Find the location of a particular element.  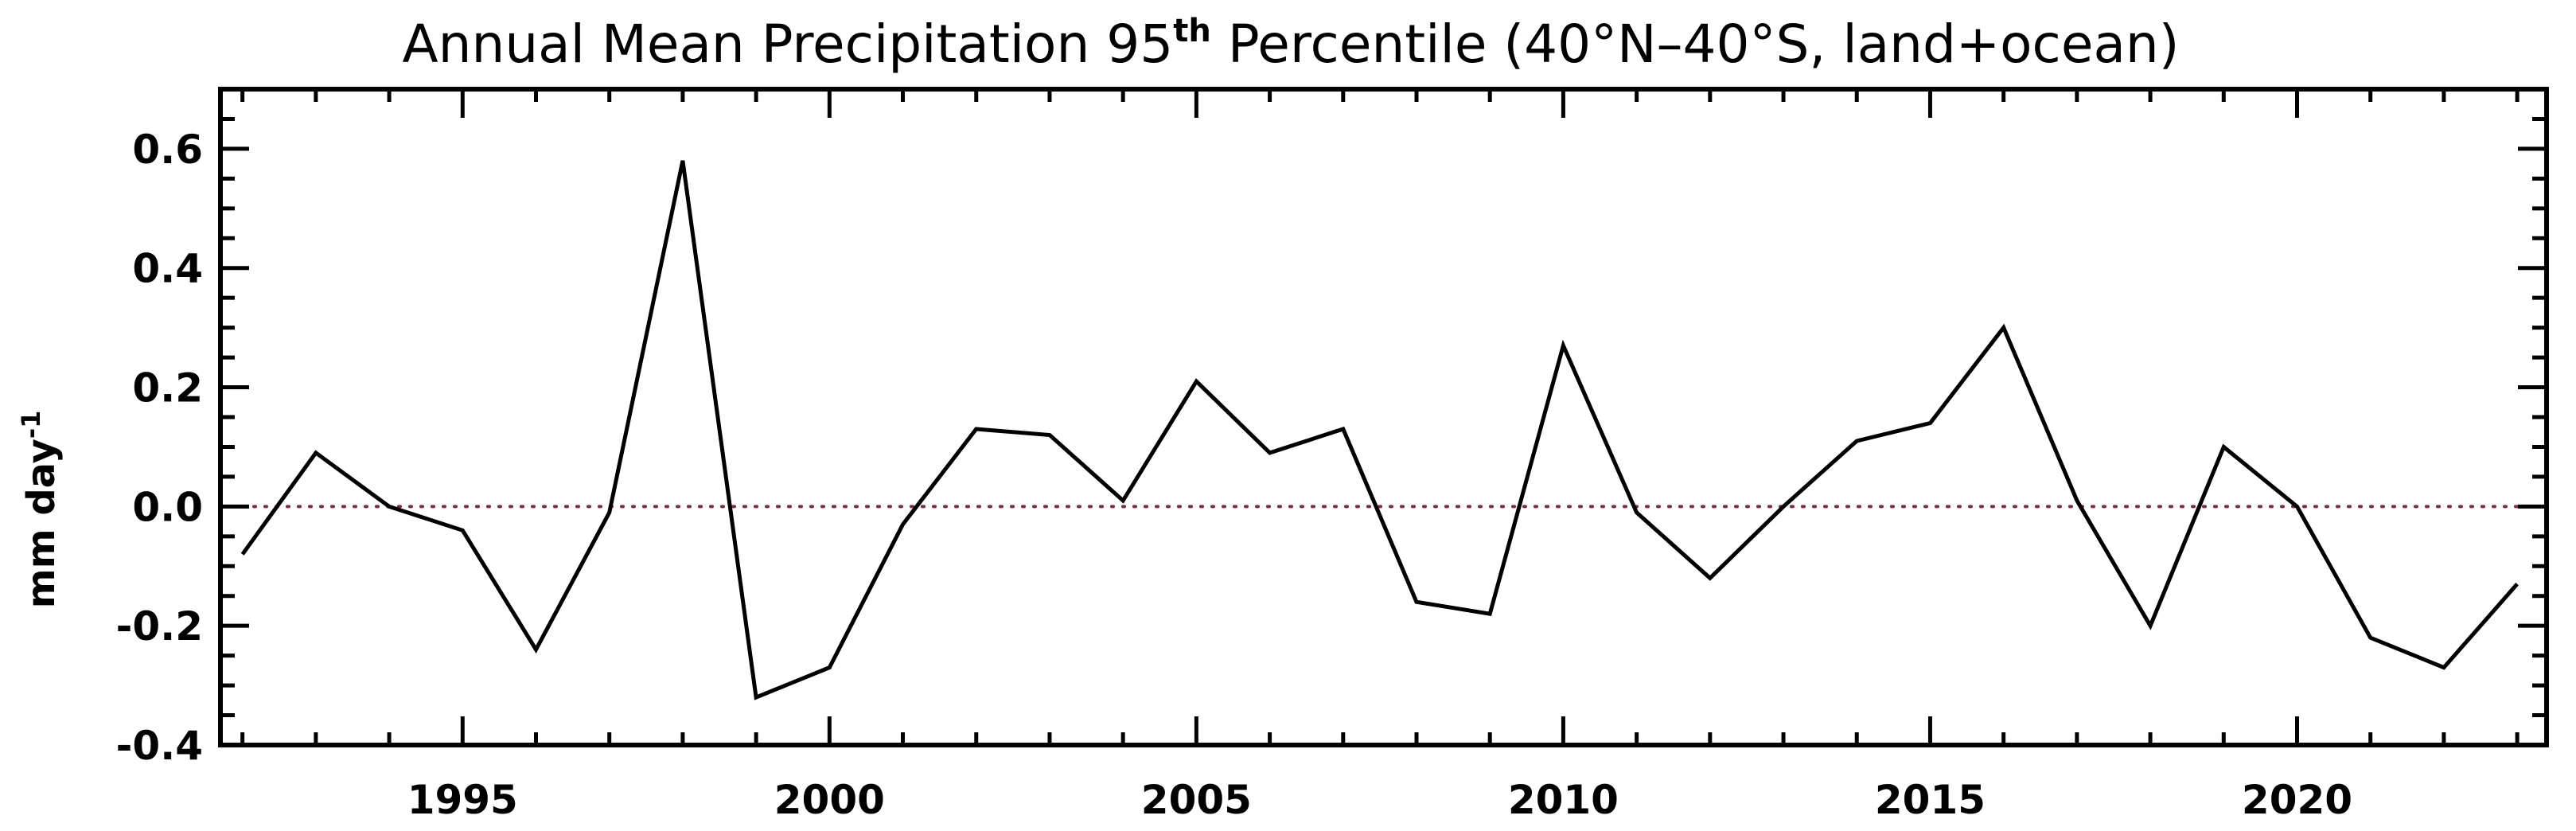

x-tick-label: 2020 is located at coordinates (2297, 800).